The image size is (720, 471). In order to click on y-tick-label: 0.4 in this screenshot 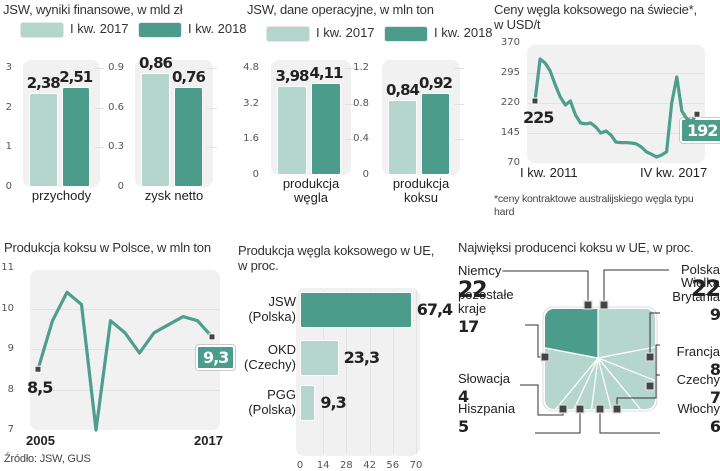, I will do `click(361, 139)`.